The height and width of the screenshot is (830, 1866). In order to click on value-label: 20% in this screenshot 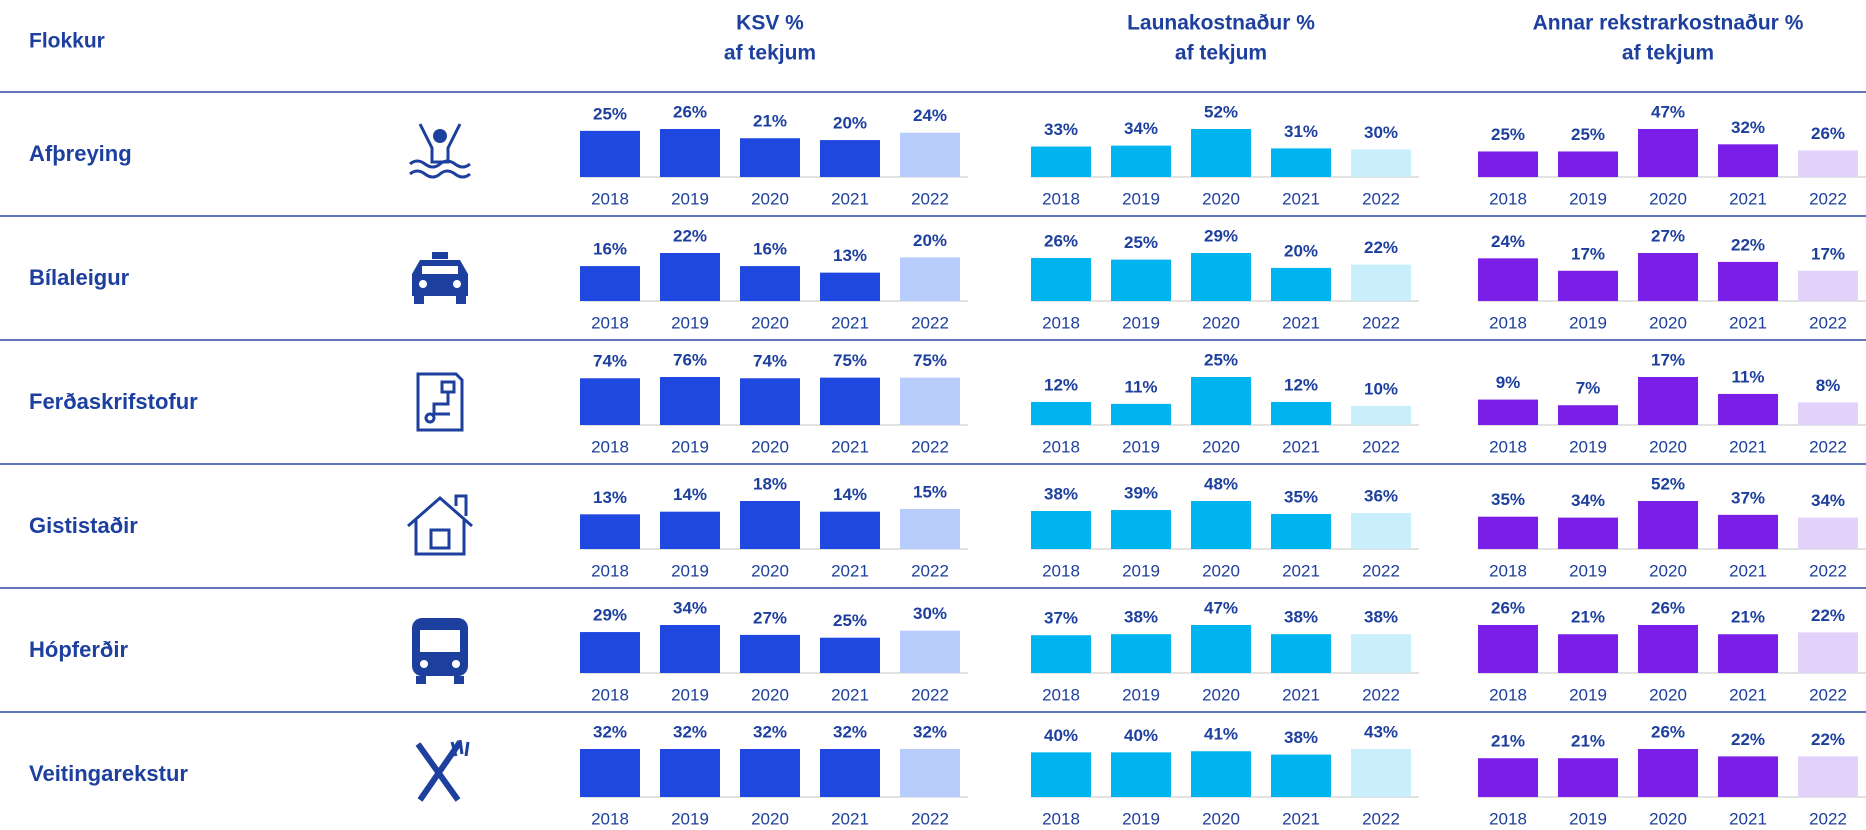, I will do `click(930, 240)`.